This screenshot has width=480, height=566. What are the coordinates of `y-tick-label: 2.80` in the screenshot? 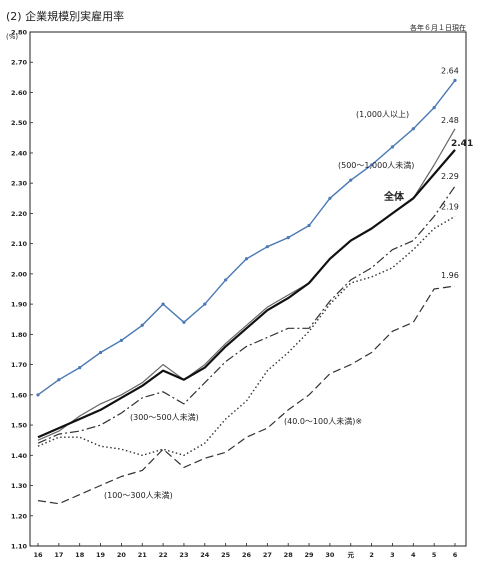 It's located at (19, 33).